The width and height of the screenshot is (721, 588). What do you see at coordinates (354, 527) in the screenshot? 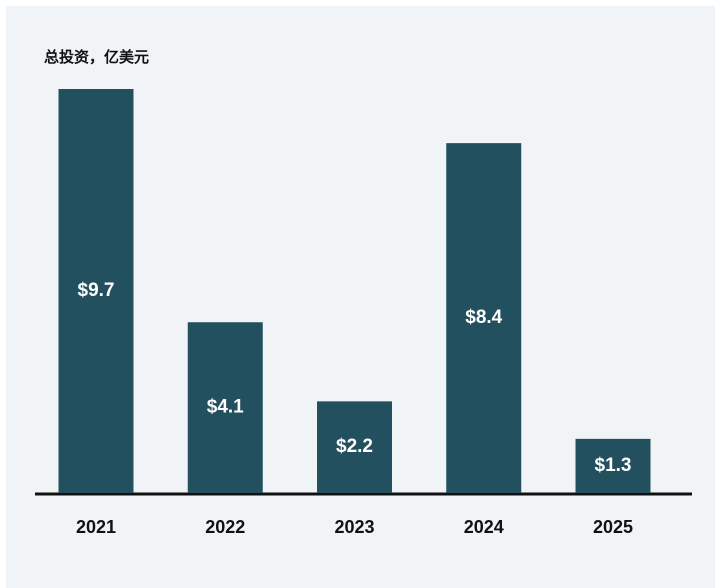
I see `x-tick-label: 2023` at bounding box center [354, 527].